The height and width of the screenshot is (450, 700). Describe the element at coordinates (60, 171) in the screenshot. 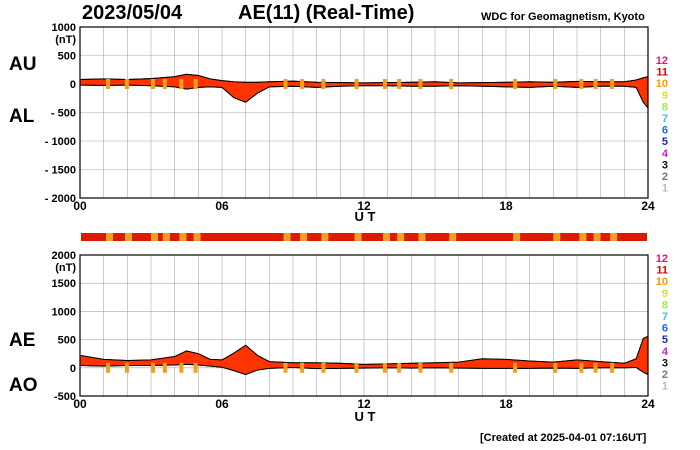

I see `y-tick-label: - 1500` at that location.